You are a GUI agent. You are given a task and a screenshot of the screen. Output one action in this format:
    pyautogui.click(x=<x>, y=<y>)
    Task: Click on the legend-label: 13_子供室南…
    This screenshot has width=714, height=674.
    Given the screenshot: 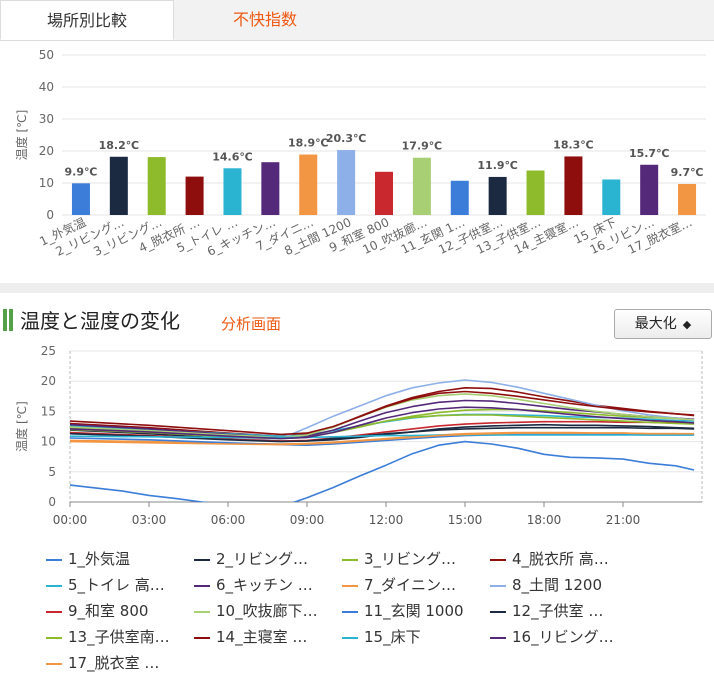 What is the action you would take?
    pyautogui.click(x=119, y=637)
    